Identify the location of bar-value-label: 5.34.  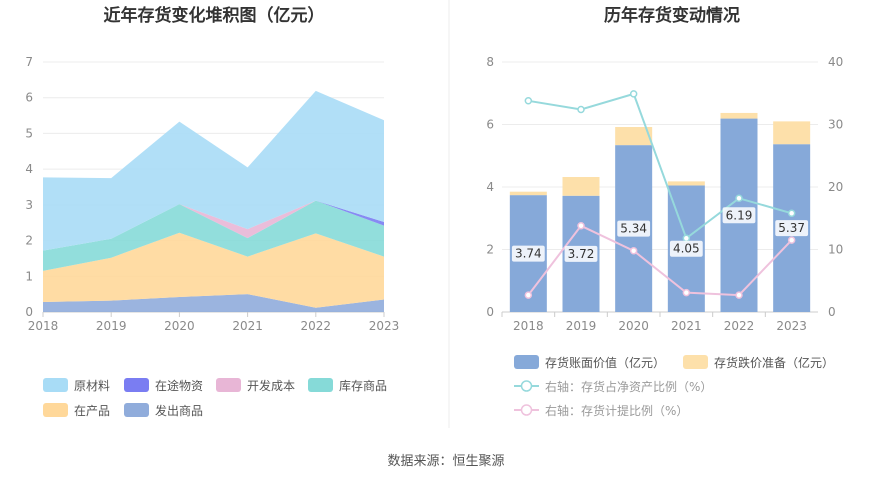
(633, 229).